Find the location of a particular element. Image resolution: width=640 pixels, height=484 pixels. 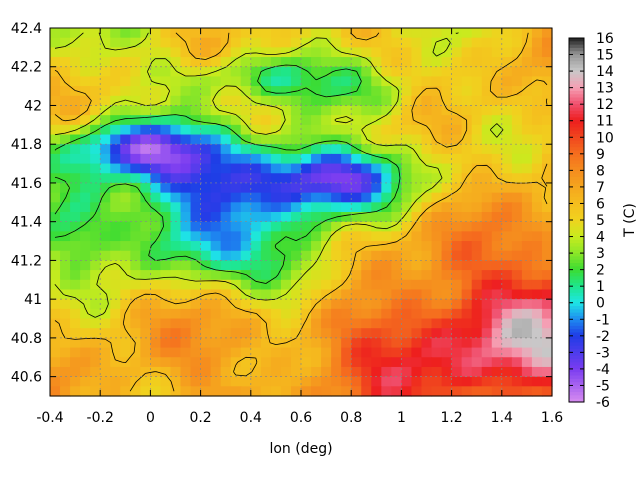

colorbar-tick-label: 0 is located at coordinates (600, 304).